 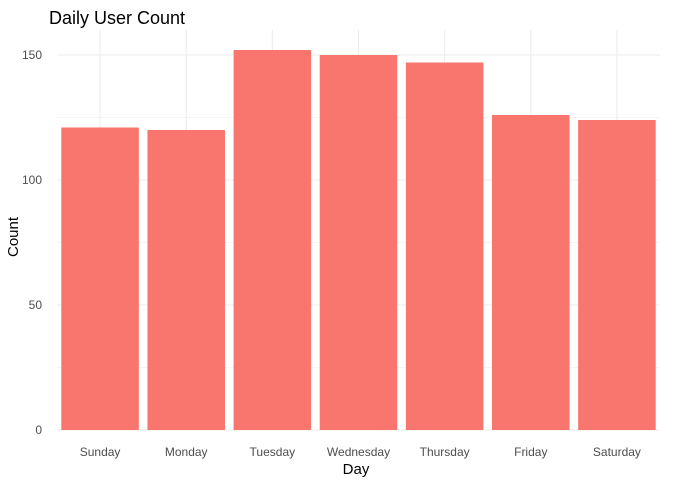 What do you see at coordinates (617, 275) in the screenshot?
I see `bar-saturday` at bounding box center [617, 275].